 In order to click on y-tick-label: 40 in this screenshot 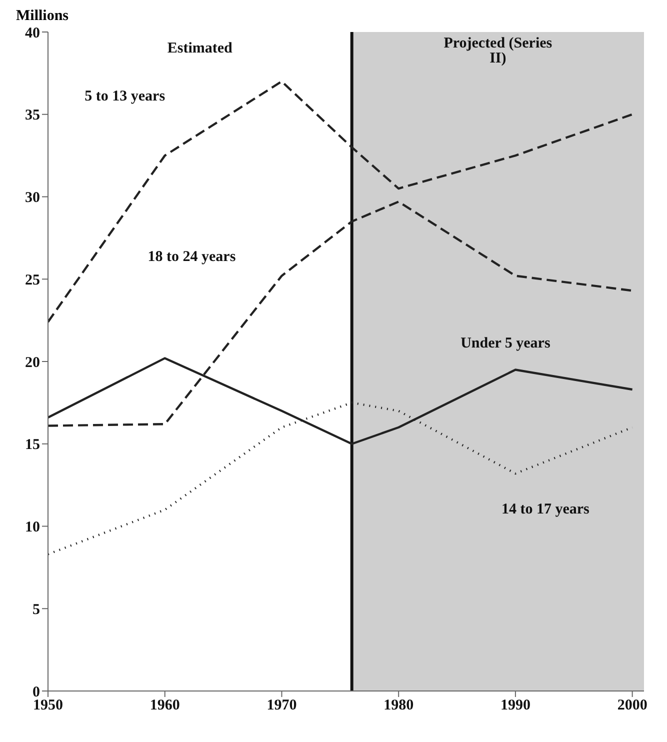, I will do `click(32, 33)`.